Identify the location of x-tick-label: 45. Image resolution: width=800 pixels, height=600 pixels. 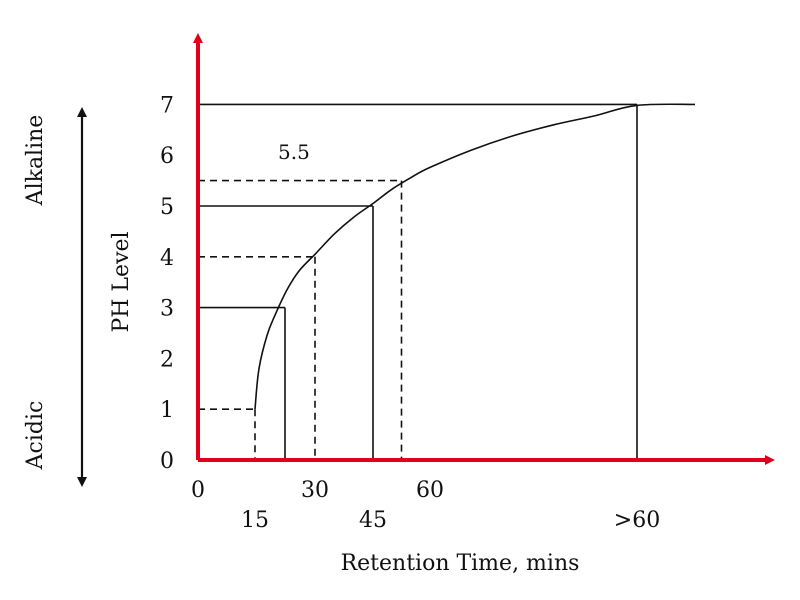
(373, 520).